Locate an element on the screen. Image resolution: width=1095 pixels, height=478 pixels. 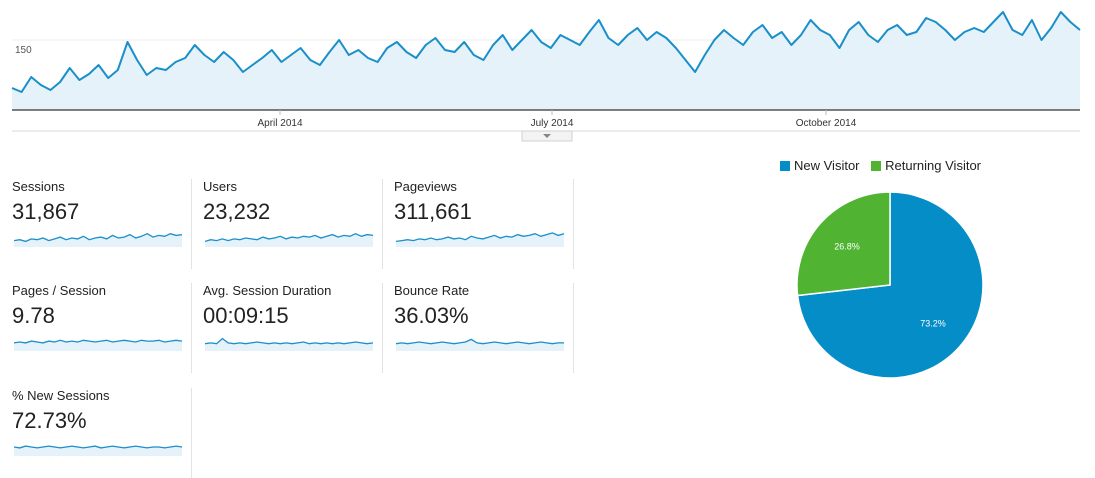
x-tick-label-april: April 2014 is located at coordinates (279, 123).